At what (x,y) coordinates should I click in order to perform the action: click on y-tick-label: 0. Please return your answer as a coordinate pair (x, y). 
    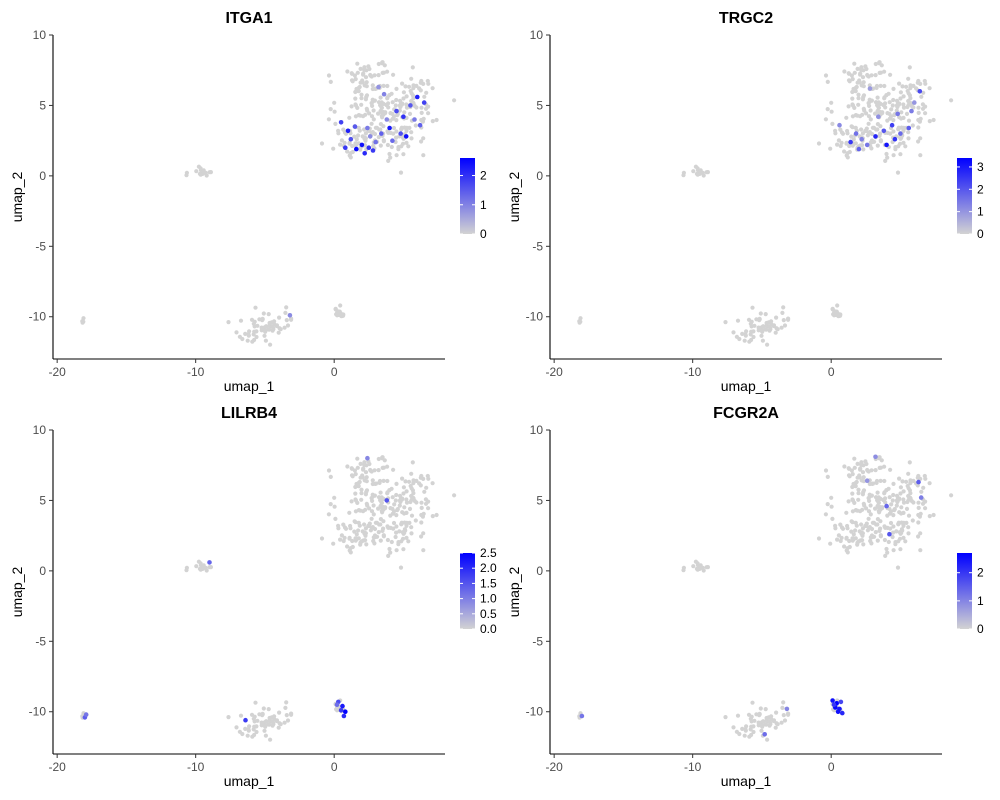
    Looking at the image, I should click on (539, 176).